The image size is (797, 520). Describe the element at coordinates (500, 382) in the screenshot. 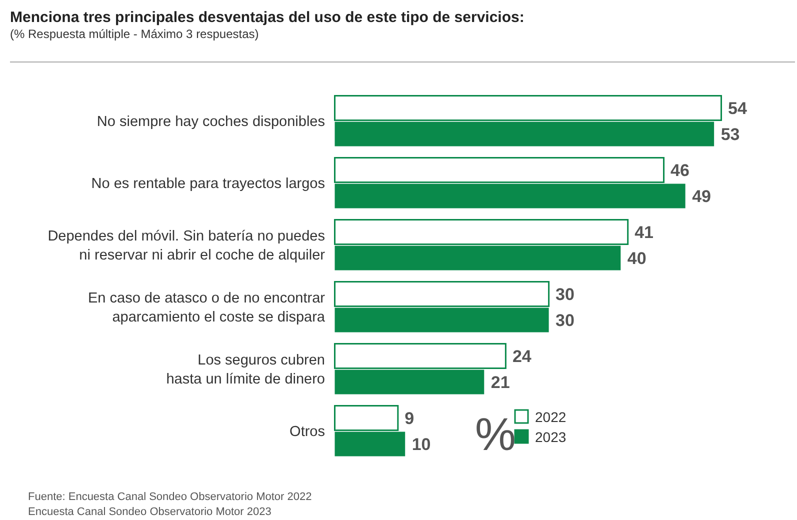

I see `data-label: 21` at that location.